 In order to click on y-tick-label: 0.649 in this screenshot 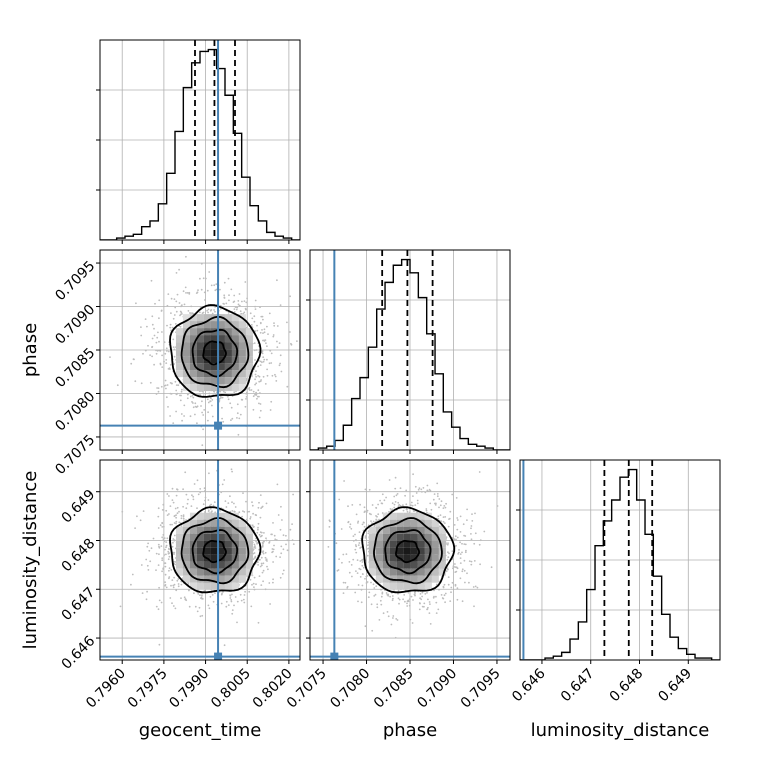, I will do `click(79, 507)`.